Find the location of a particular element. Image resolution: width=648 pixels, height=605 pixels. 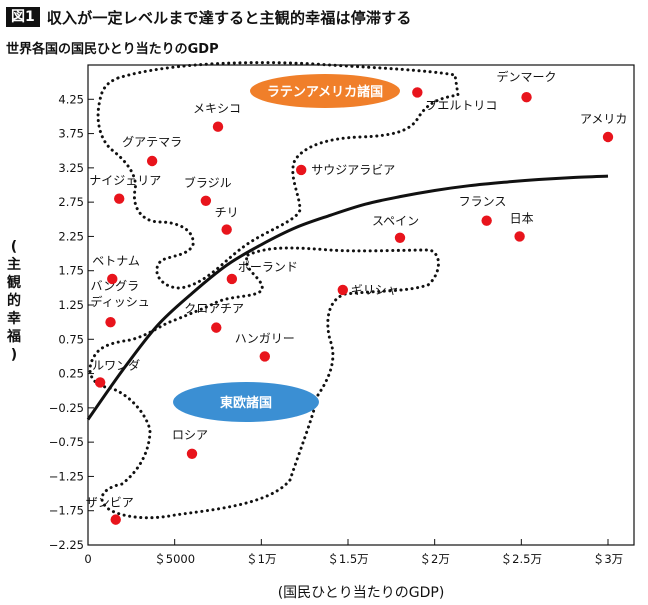

y-tick-label-11: −1.25 is located at coordinates (66, 476).